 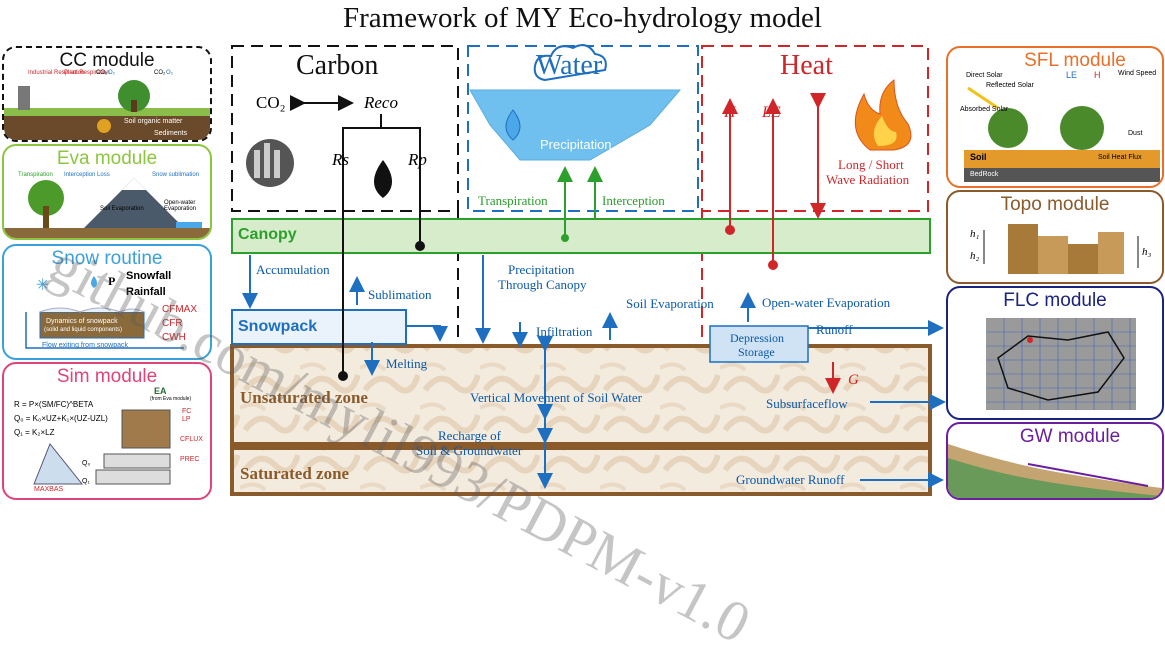 What do you see at coordinates (271, 102) in the screenshot?
I see `co2-label: CO₂` at bounding box center [271, 102].